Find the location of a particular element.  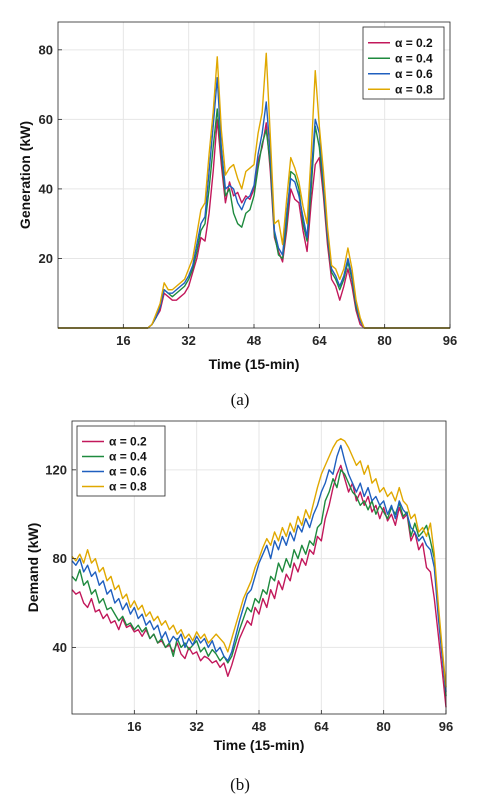

chart-0-xtick-label-5: 96 is located at coordinates (450, 340).